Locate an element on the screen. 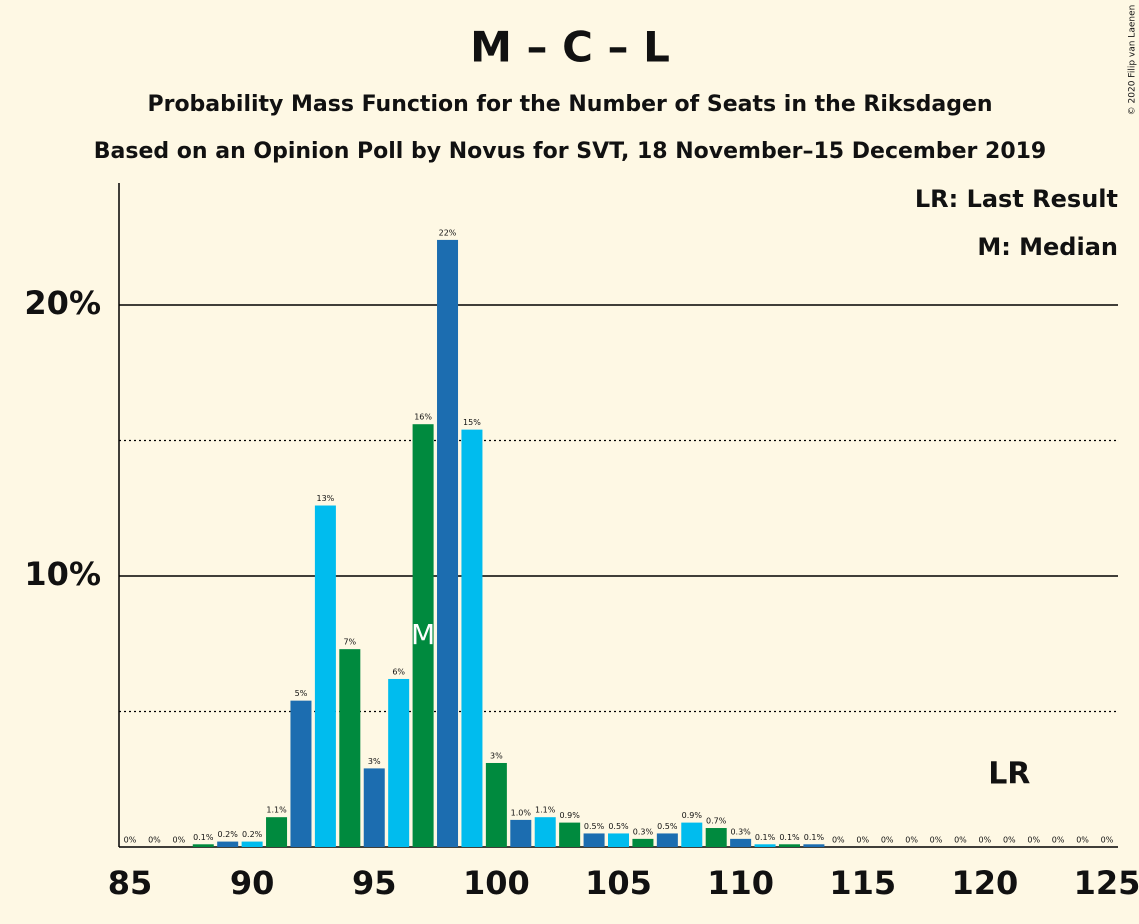 The width and height of the screenshot is (1139, 924). x-tick-label: 120 is located at coordinates (984, 883).